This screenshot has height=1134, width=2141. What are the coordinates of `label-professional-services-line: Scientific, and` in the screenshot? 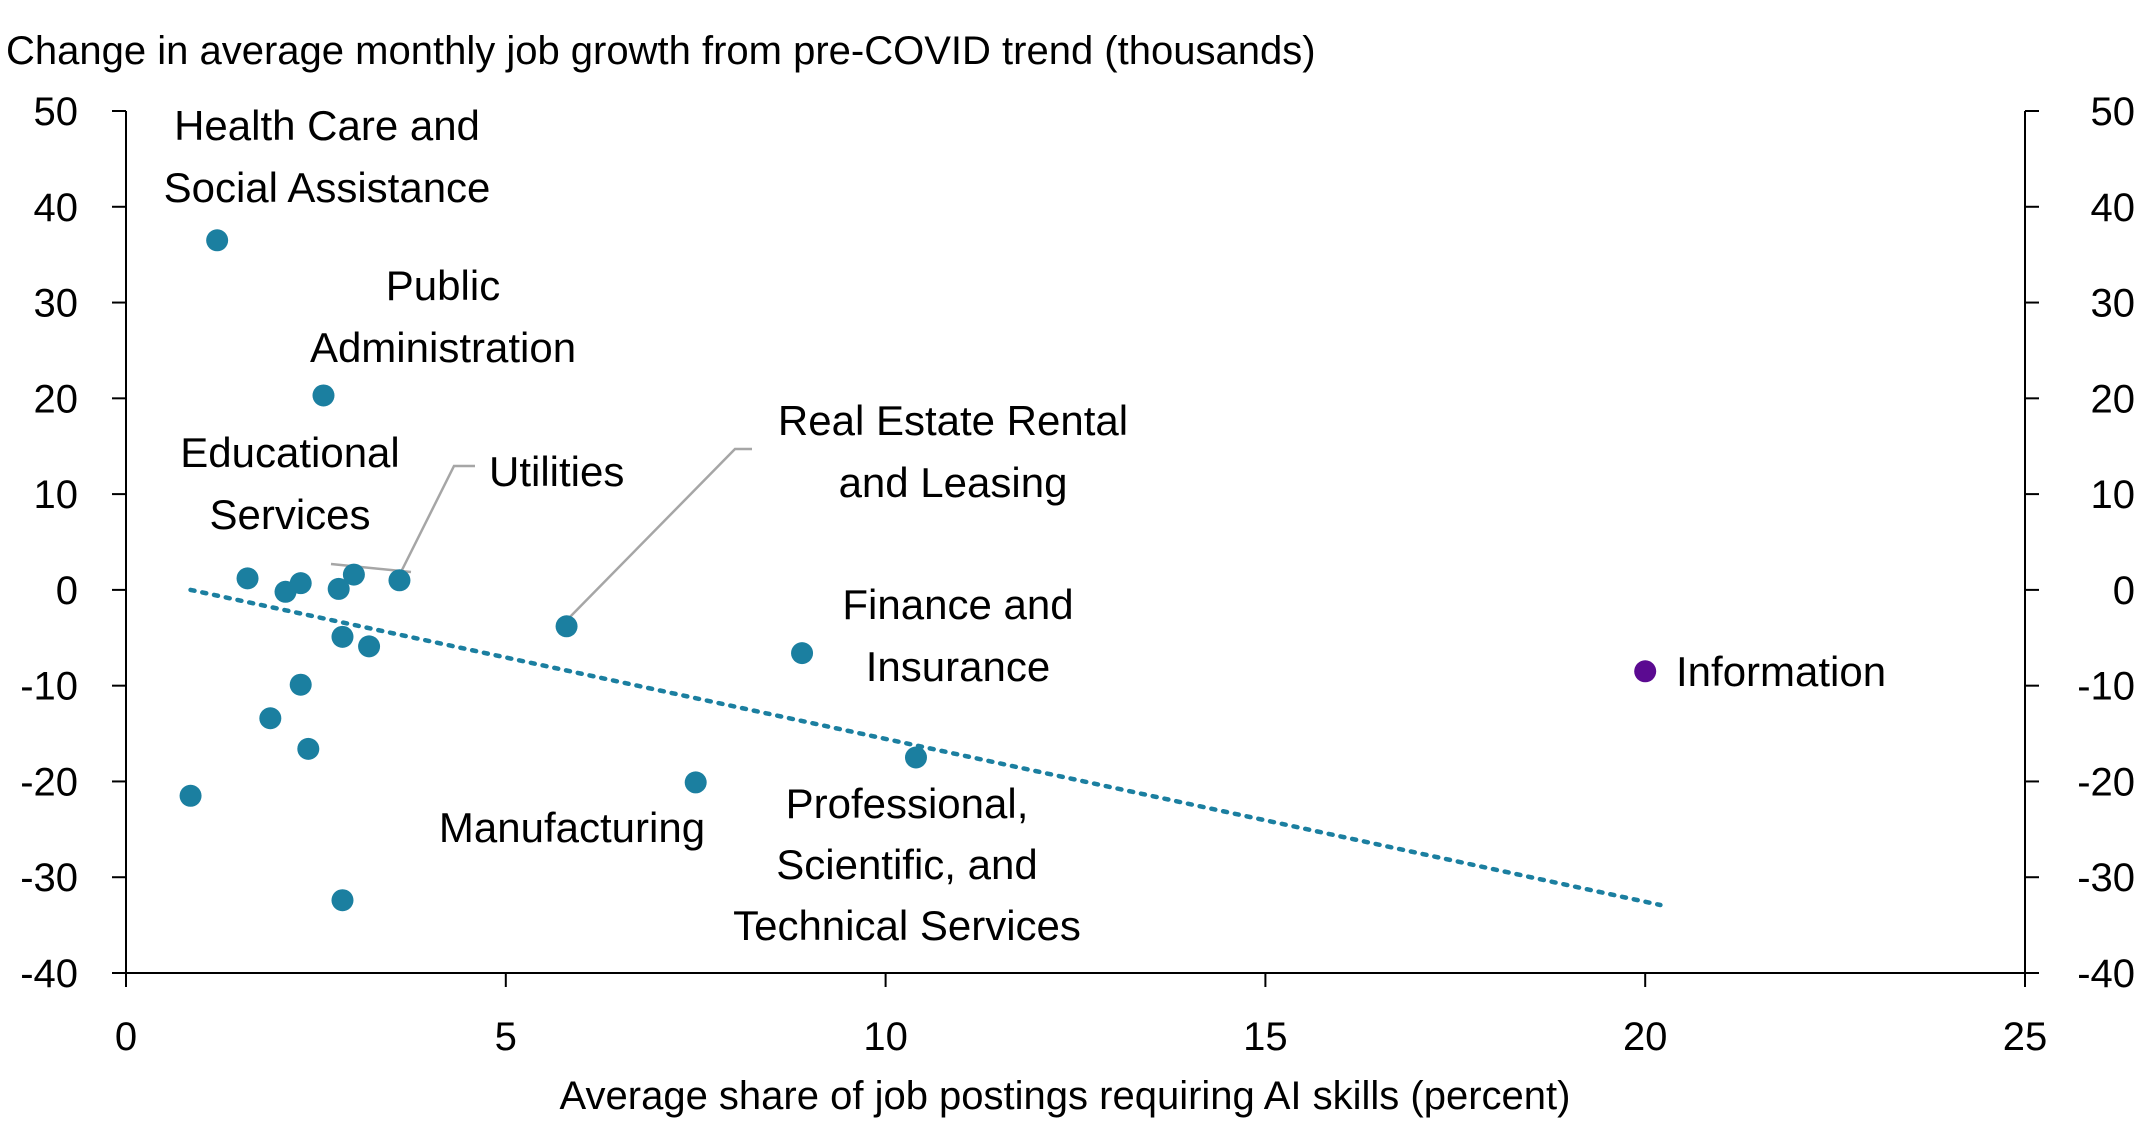 It's located at (906, 864).